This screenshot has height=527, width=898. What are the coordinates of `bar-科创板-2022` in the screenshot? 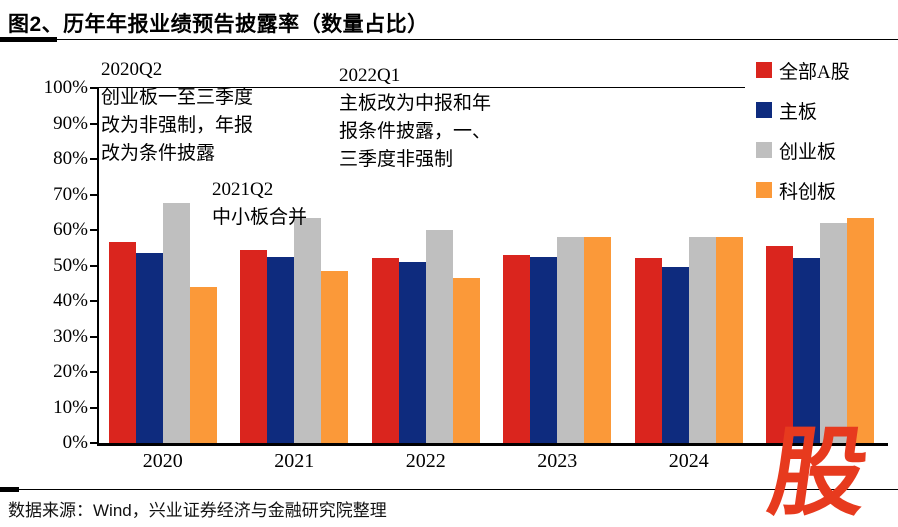 It's located at (466, 360).